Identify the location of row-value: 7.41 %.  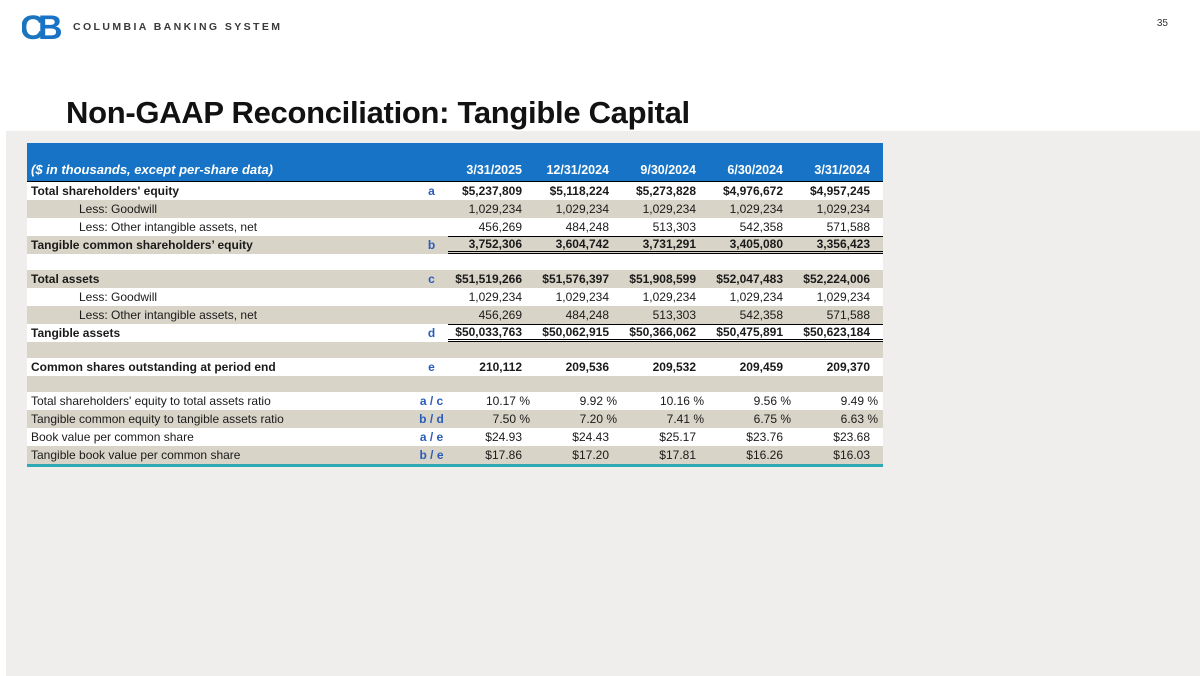
(685, 419).